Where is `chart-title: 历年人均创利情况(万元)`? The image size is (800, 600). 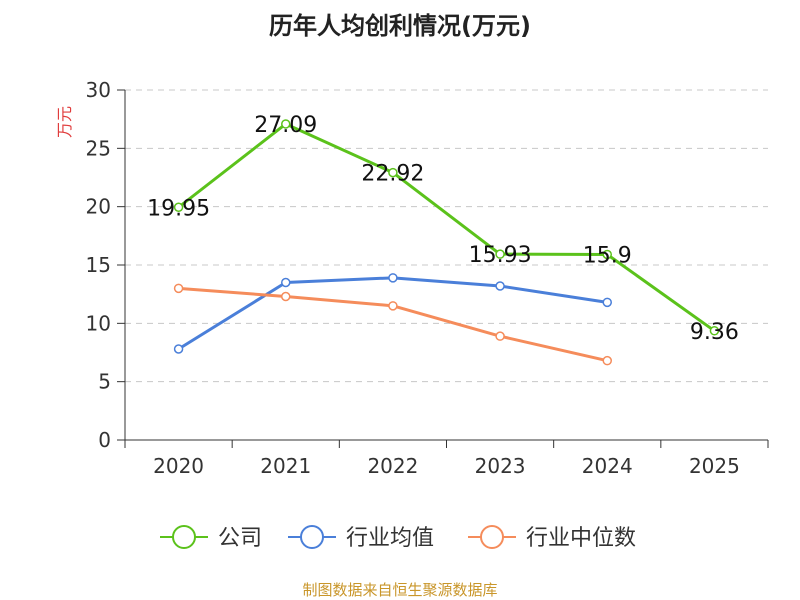 chart-title: 历年人均创利情况(万元) is located at coordinates (400, 26).